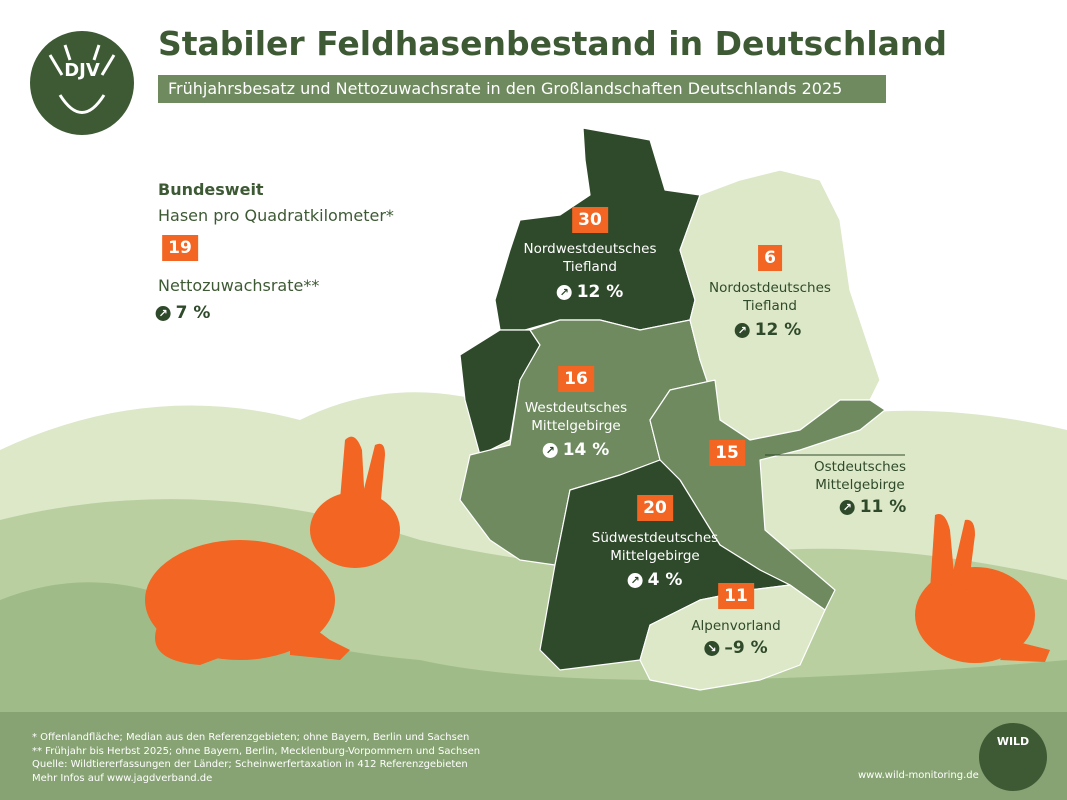 This screenshot has height=800, width=1067. Describe the element at coordinates (276, 215) in the screenshot. I see `national-density-label: Hasen pro Quadratkilometer*` at that location.